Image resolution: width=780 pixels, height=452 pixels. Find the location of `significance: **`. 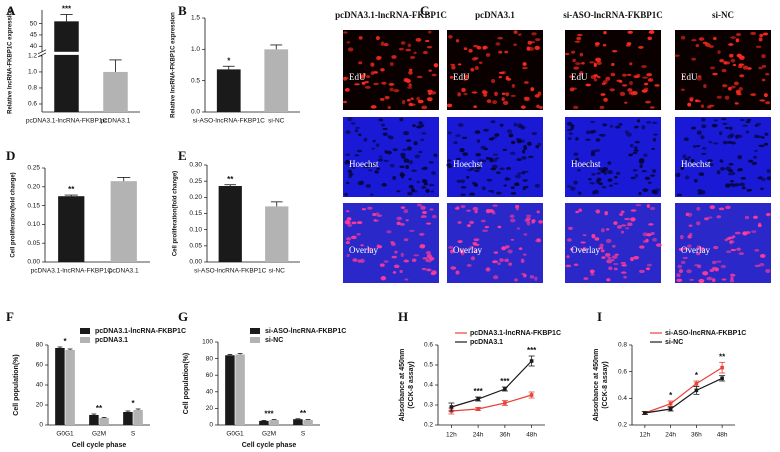

significance: ** is located at coordinates (303, 413).